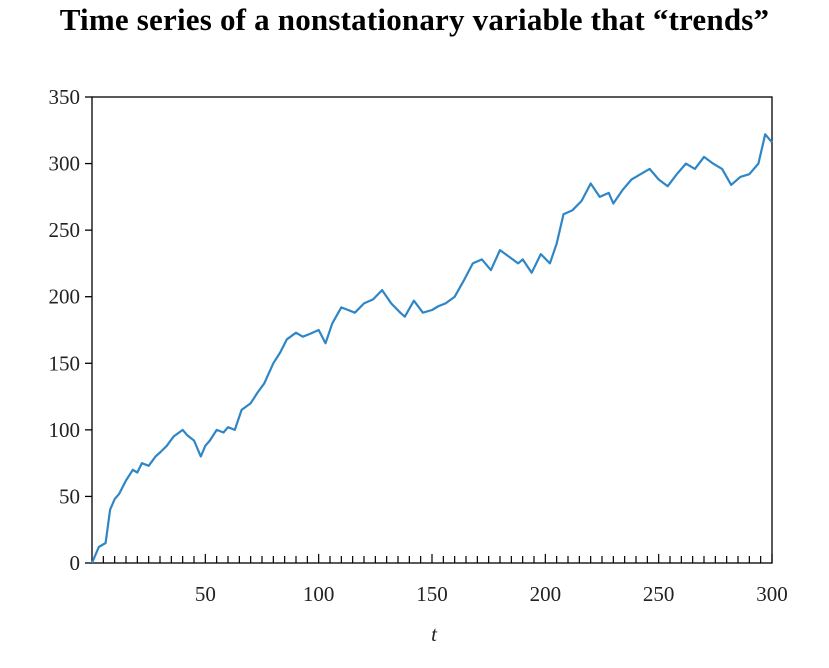 The width and height of the screenshot is (829, 668). What do you see at coordinates (65, 97) in the screenshot?
I see `y-tick-label: 350` at bounding box center [65, 97].